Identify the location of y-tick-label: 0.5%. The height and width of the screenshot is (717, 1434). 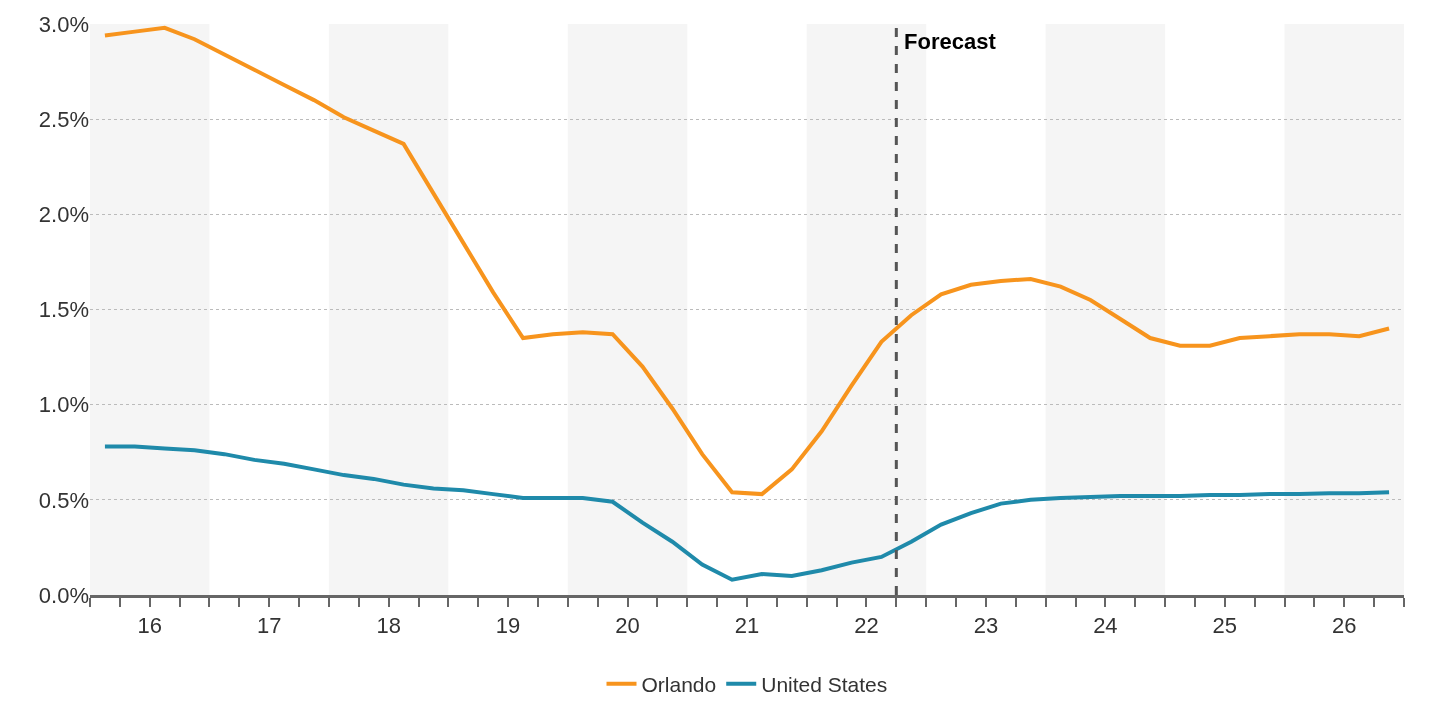
(63, 500).